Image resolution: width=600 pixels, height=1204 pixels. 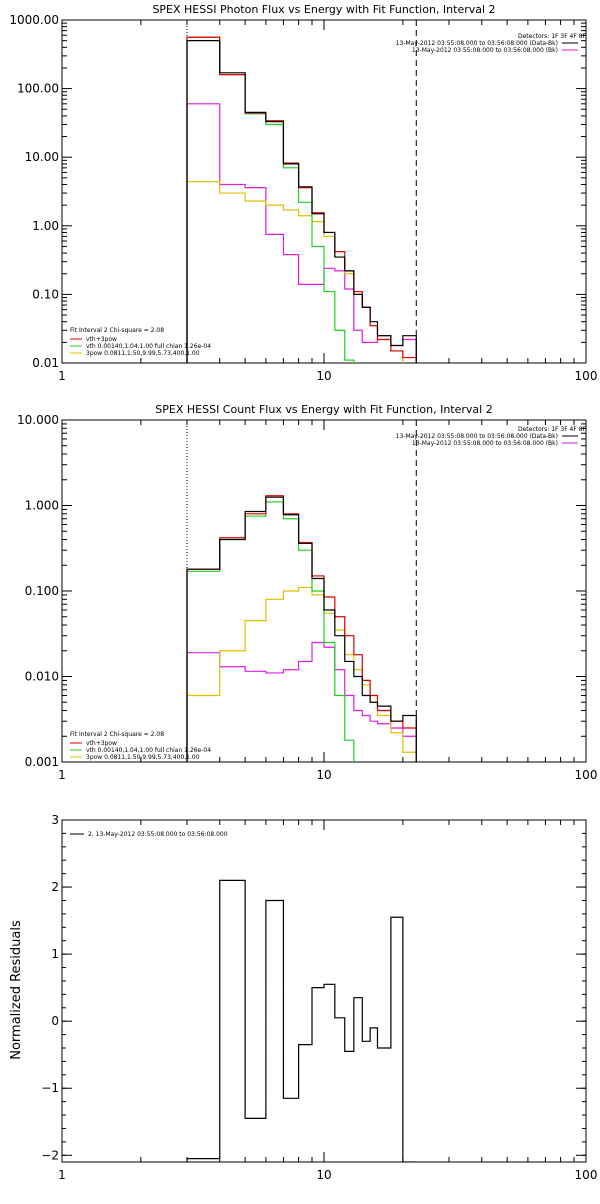 I want to click on y-tick-label: 1.00, so click(x=45, y=226).